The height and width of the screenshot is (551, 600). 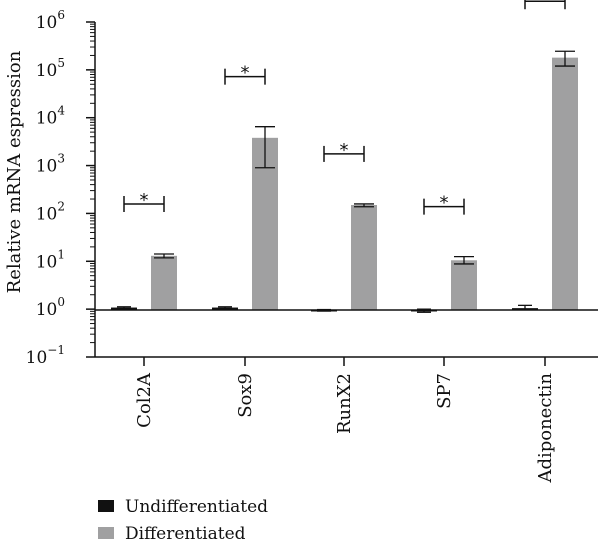 What do you see at coordinates (50, 164) in the screenshot?
I see `y-tick-label: 10³` at bounding box center [50, 164].